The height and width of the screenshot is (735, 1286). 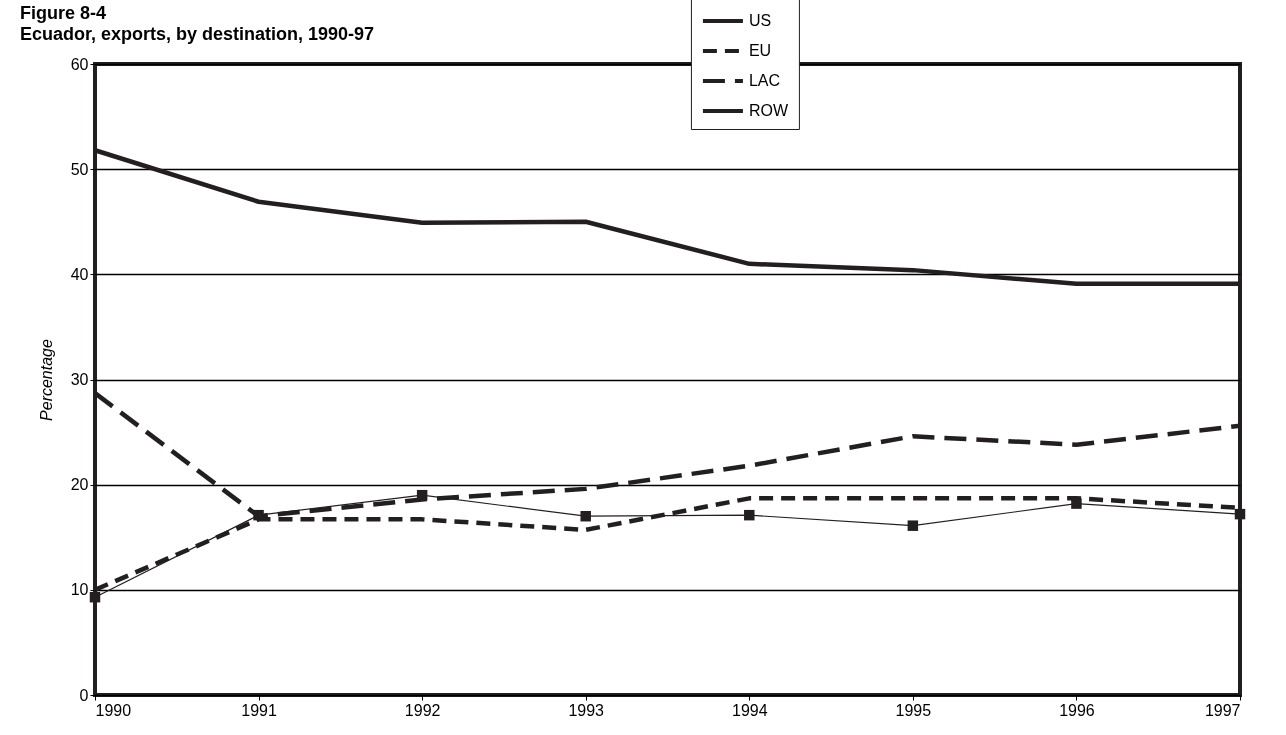 I want to click on y-tick-label: 10, so click(x=79, y=590).